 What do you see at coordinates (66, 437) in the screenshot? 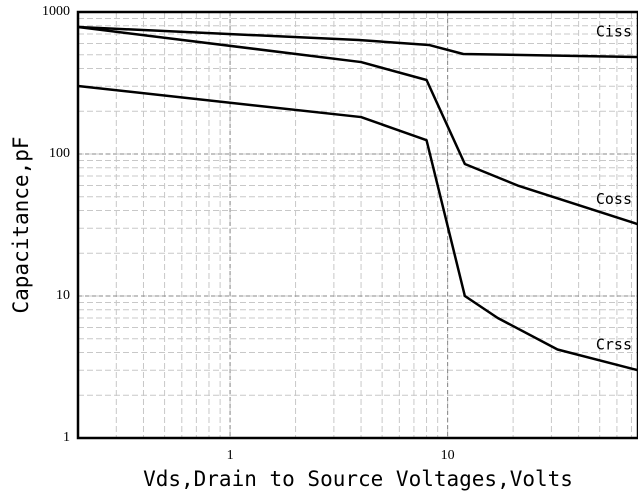
I see `y-tick-label: 1` at bounding box center [66, 437].